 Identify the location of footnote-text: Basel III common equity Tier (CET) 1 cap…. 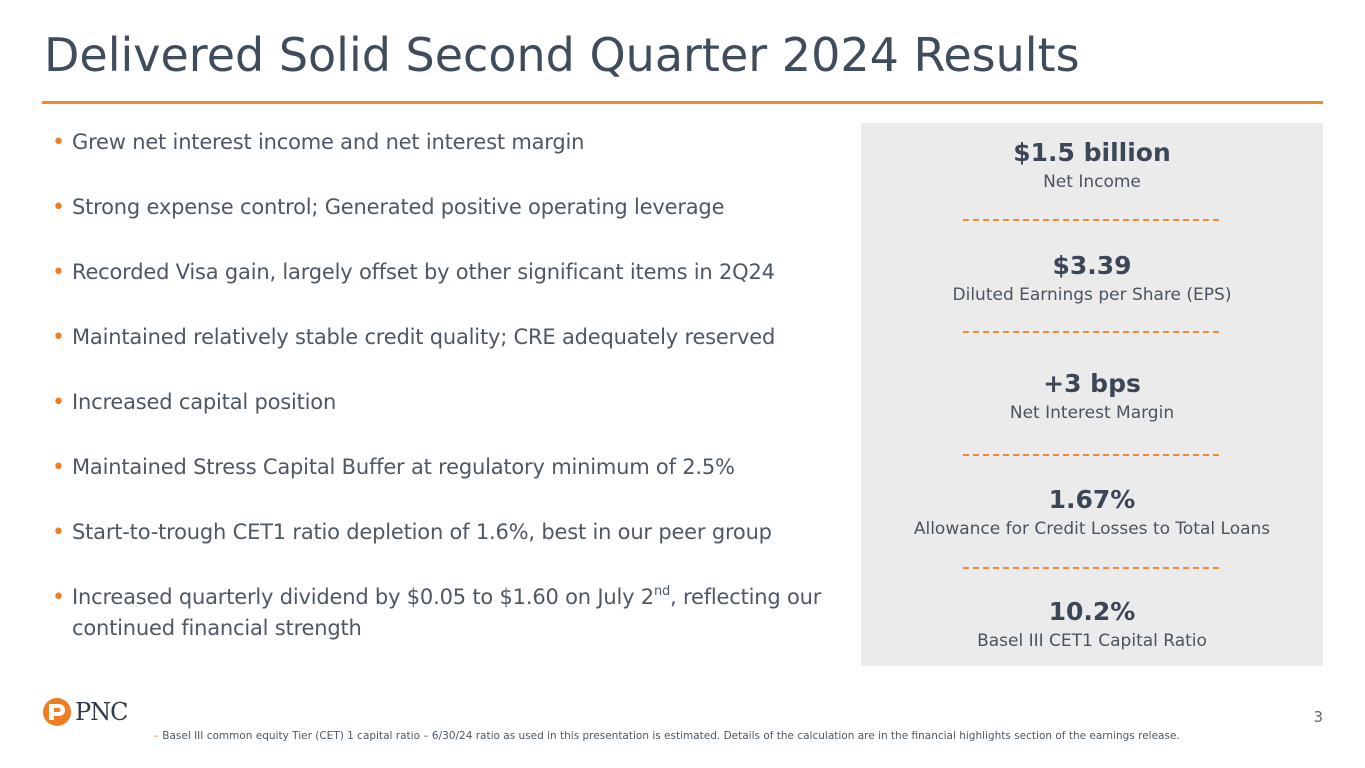
(671, 736).